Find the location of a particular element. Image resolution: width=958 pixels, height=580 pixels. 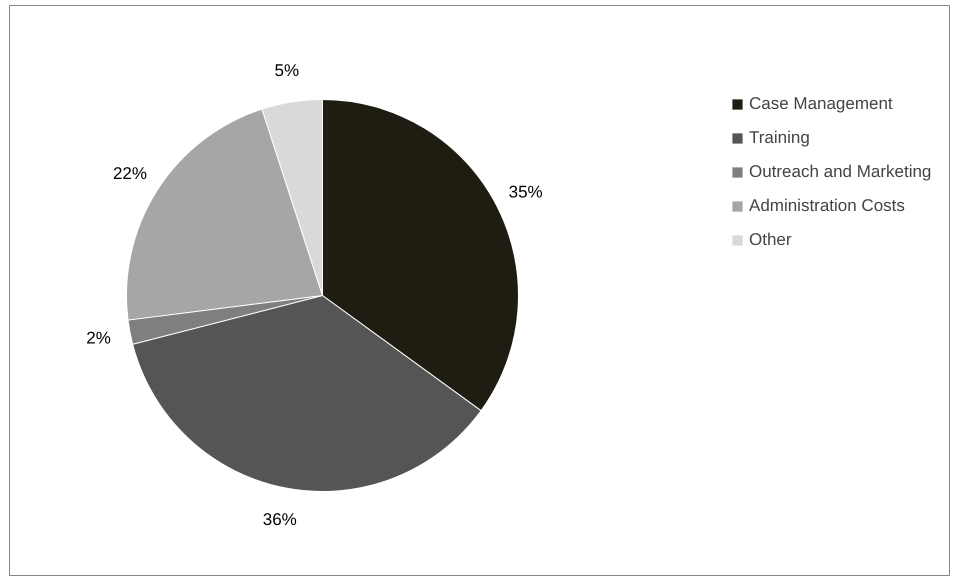

legend-label: Other is located at coordinates (770, 240).